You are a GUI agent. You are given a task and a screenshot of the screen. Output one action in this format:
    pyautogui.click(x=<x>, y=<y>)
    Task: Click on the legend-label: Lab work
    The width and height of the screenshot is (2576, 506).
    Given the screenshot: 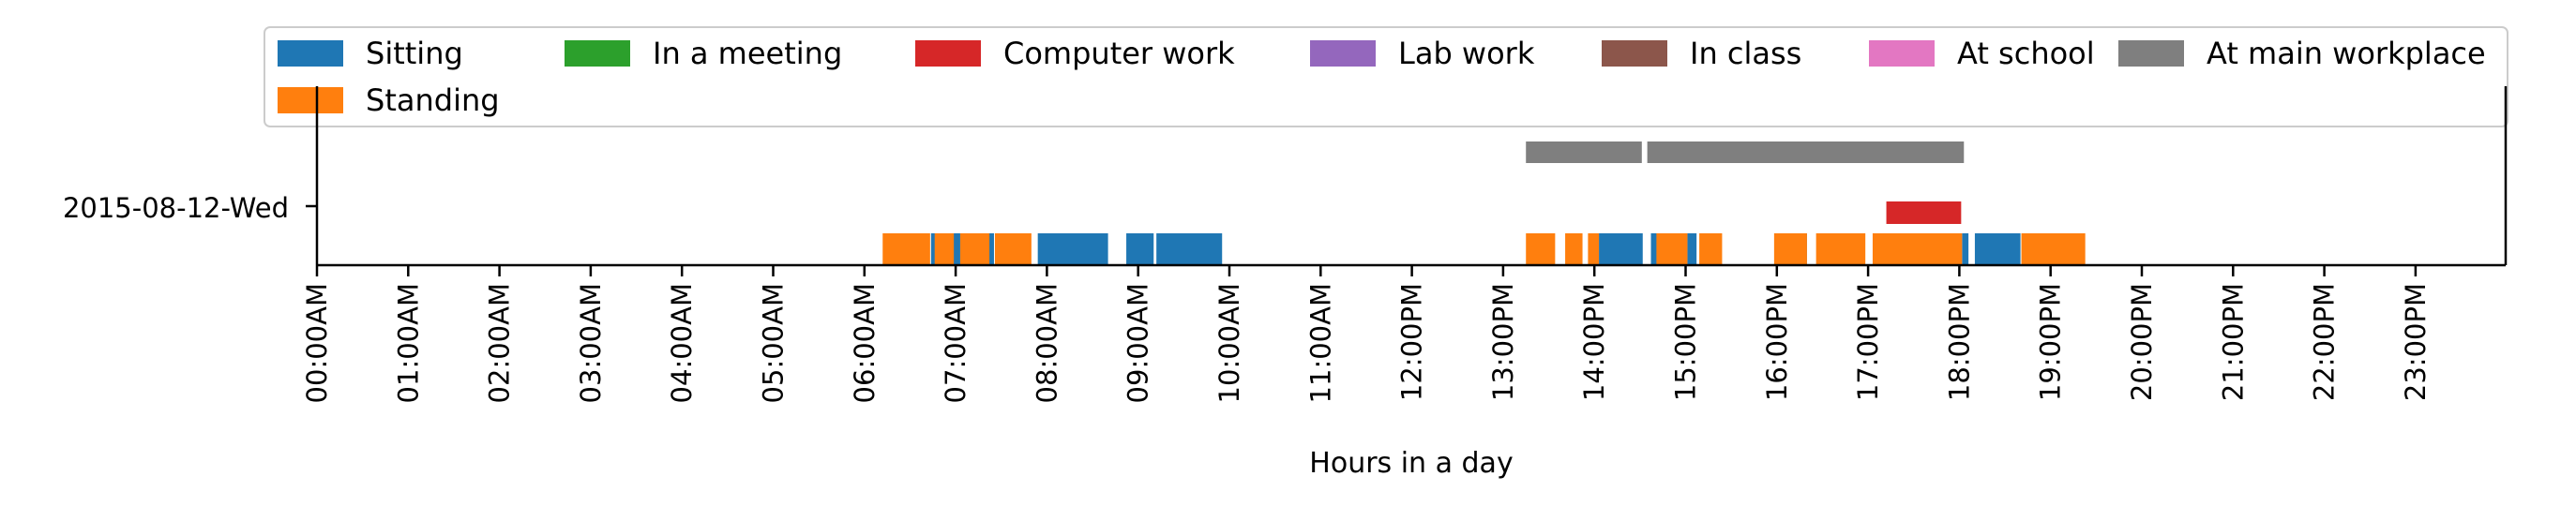 What is the action you would take?
    pyautogui.click(x=1466, y=53)
    